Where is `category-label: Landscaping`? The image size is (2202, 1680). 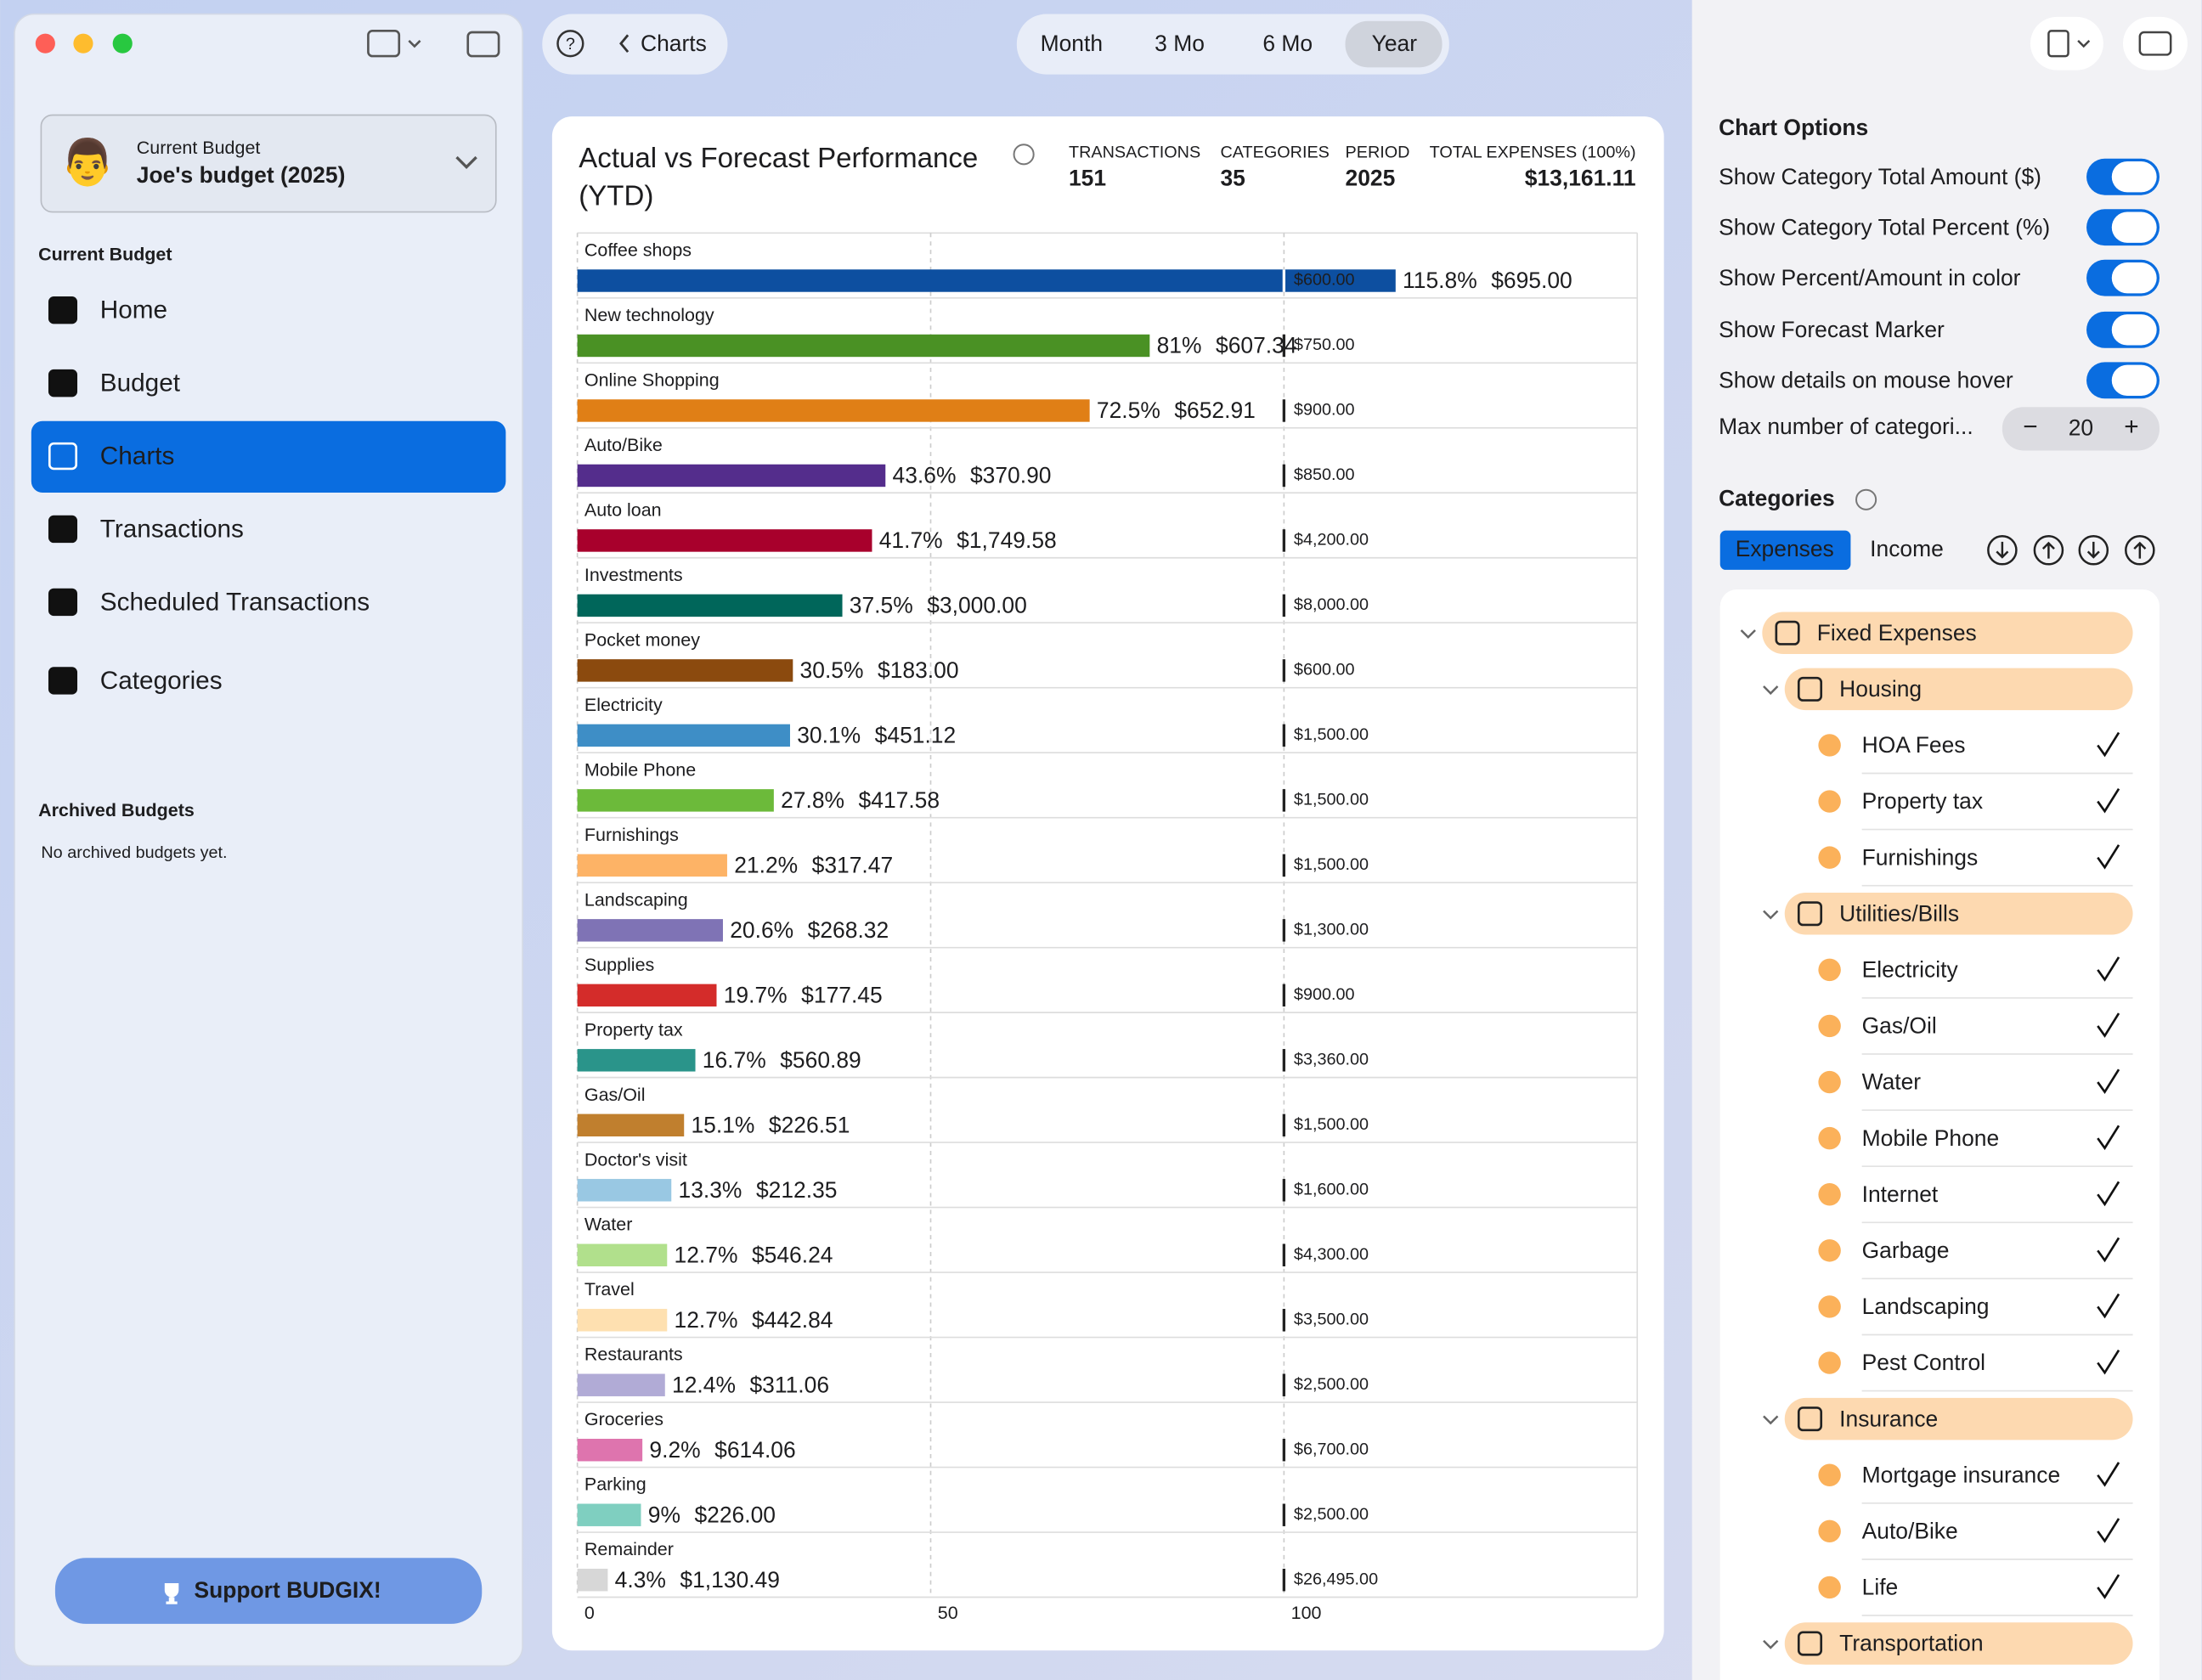 category-label: Landscaping is located at coordinates (1926, 1306).